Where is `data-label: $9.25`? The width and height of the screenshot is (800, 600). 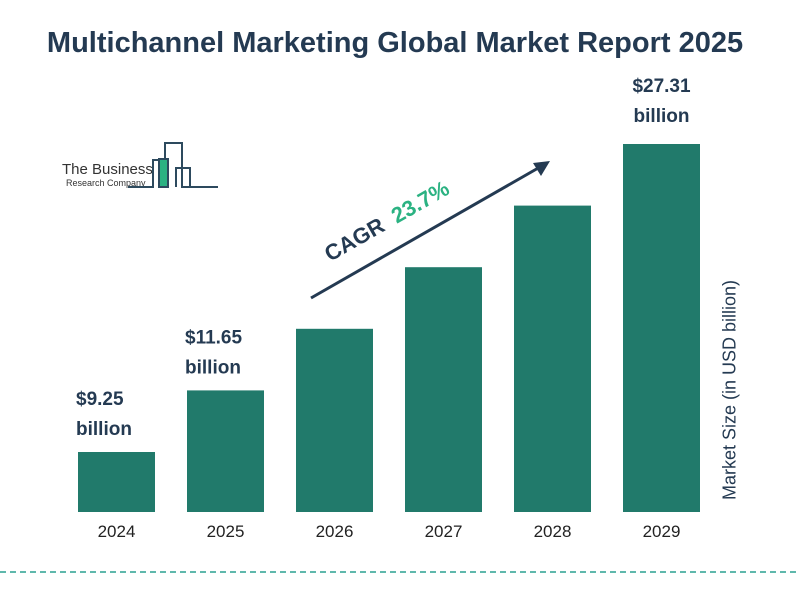 data-label: $9.25 is located at coordinates (100, 399).